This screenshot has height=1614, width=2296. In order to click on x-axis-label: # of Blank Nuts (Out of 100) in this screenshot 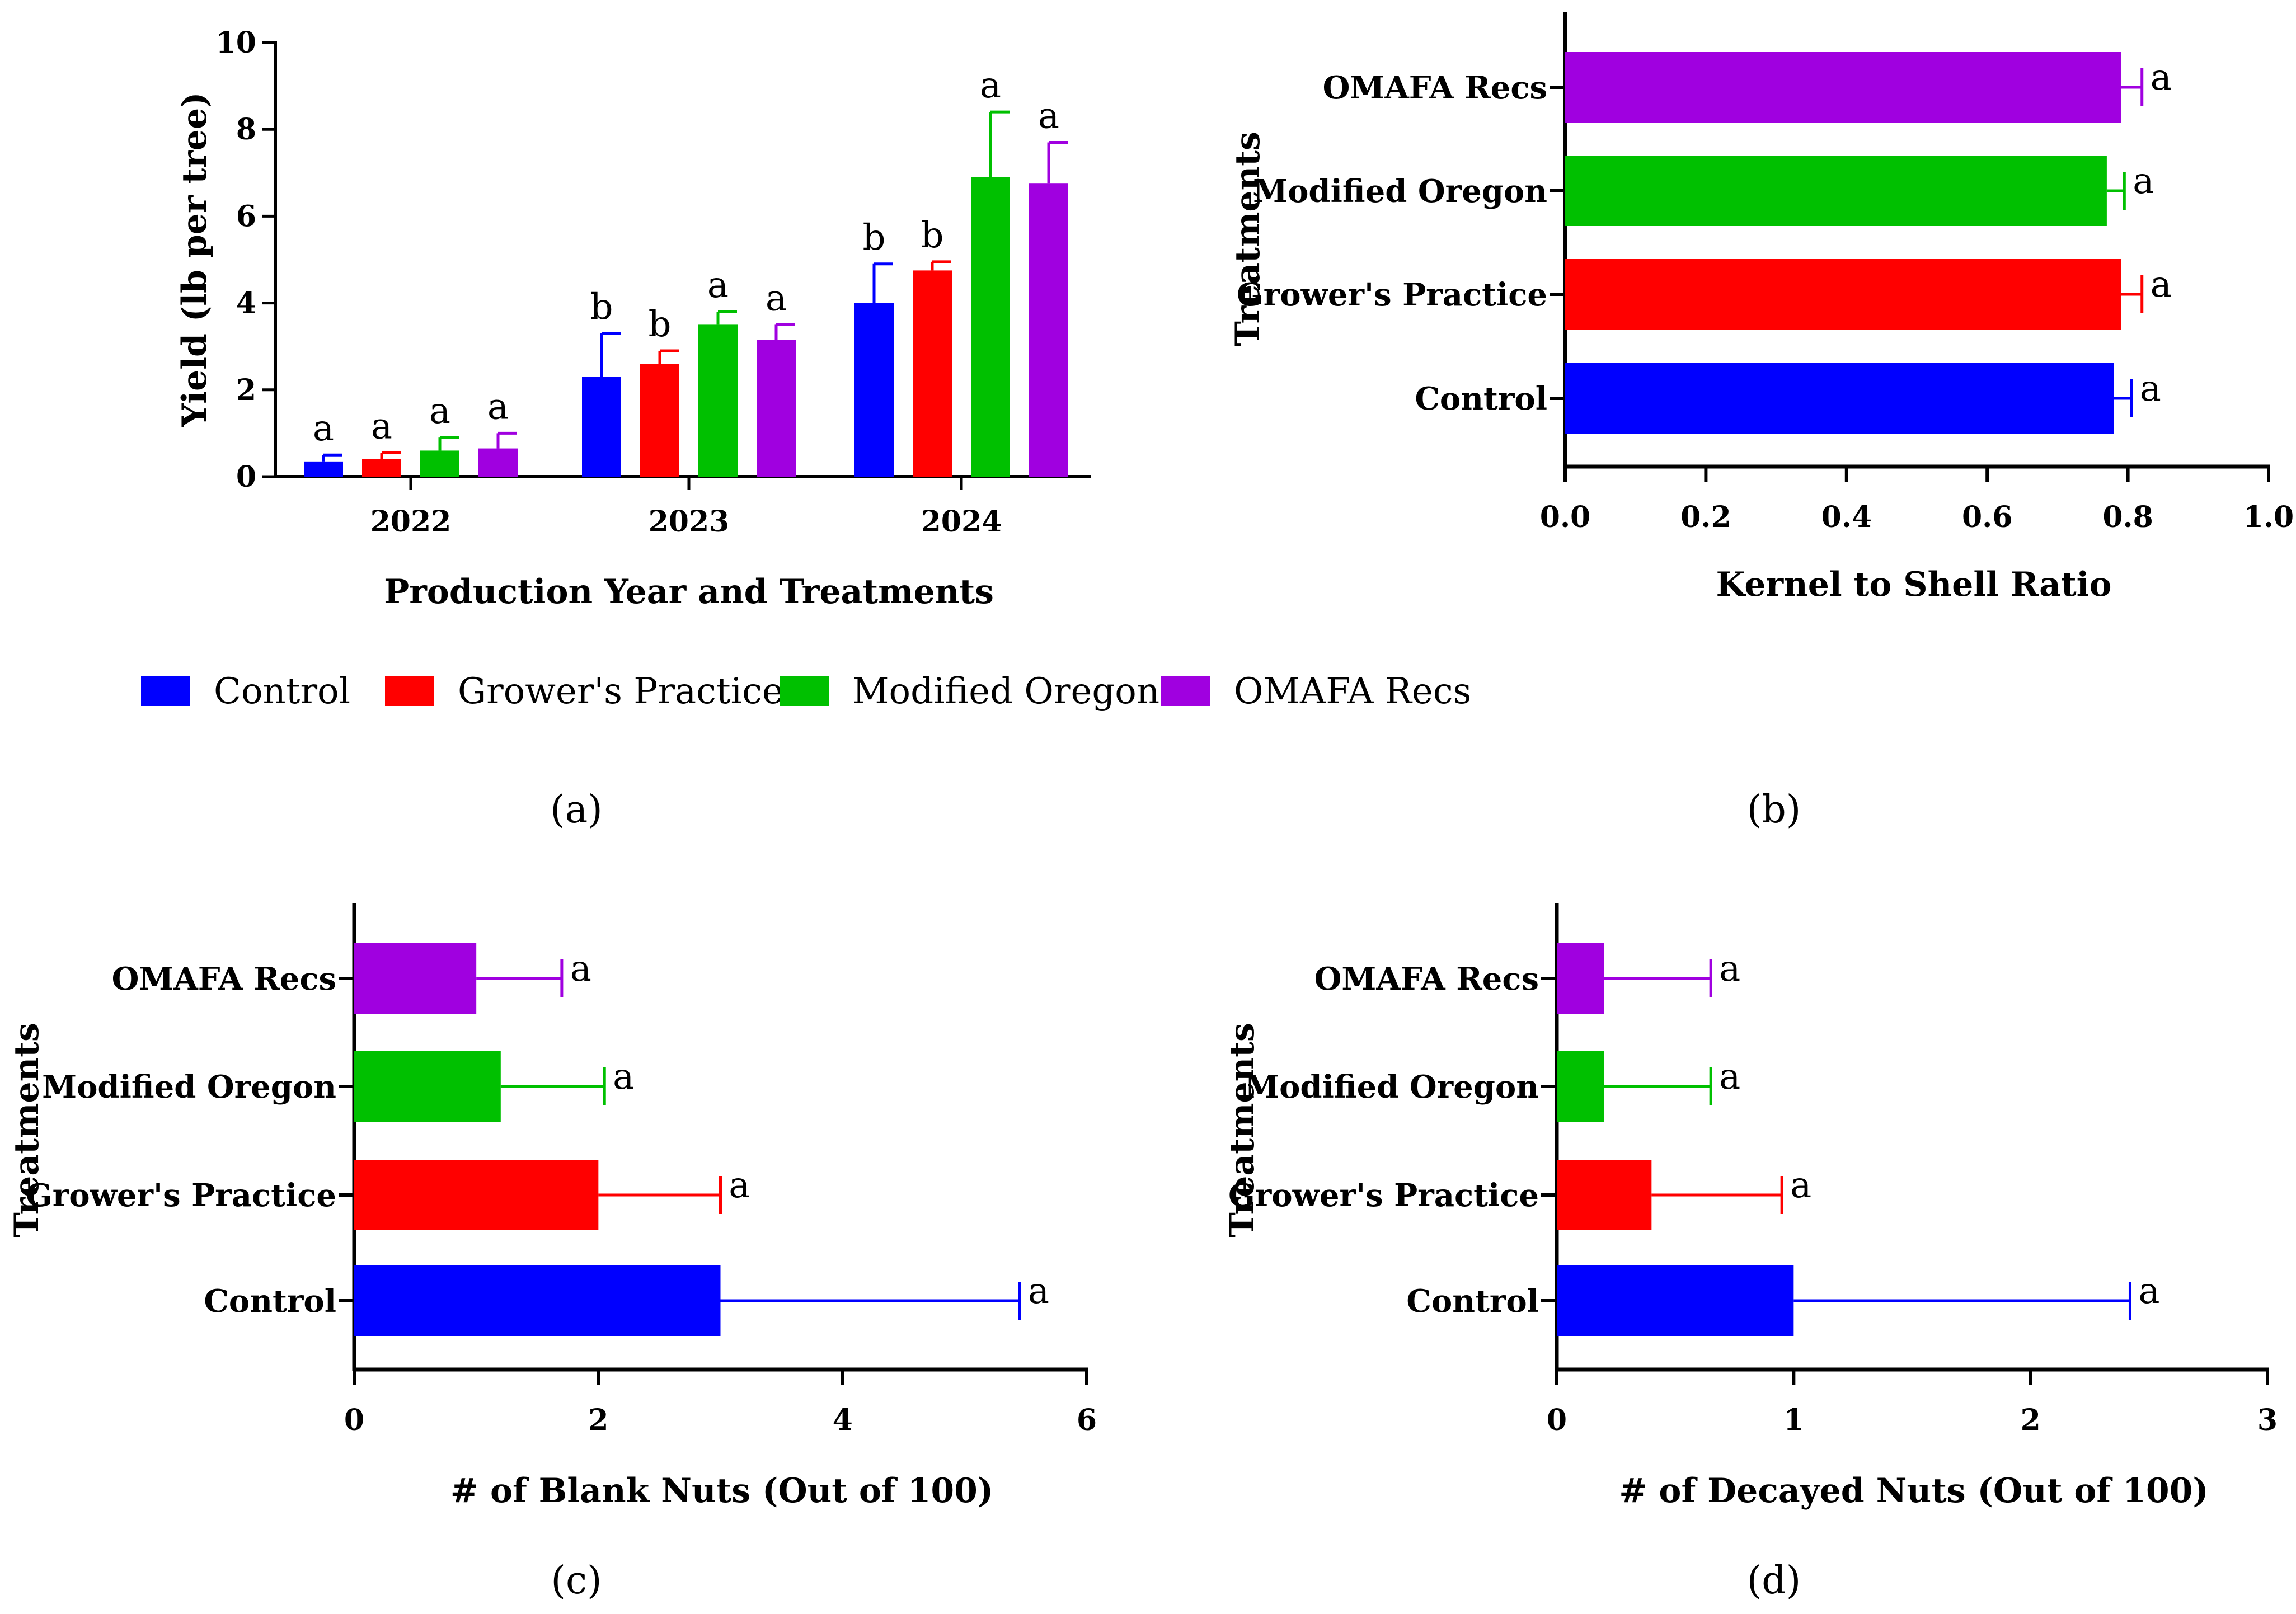, I will do `click(721, 1491)`.